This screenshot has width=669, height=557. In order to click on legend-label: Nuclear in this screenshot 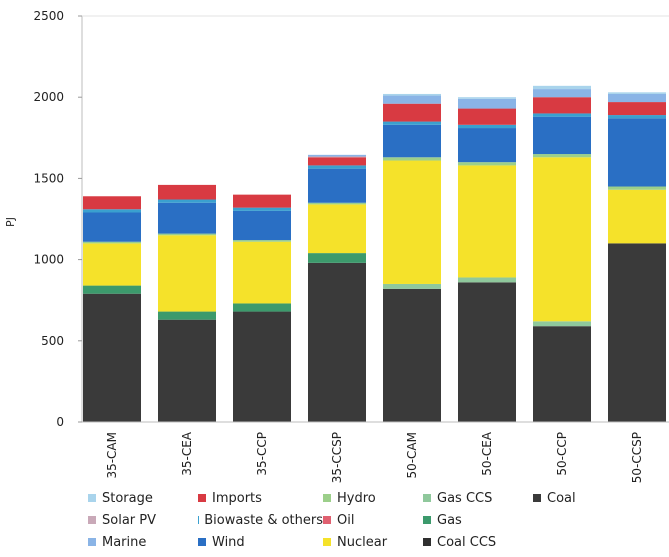, I will do `click(362, 542)`.